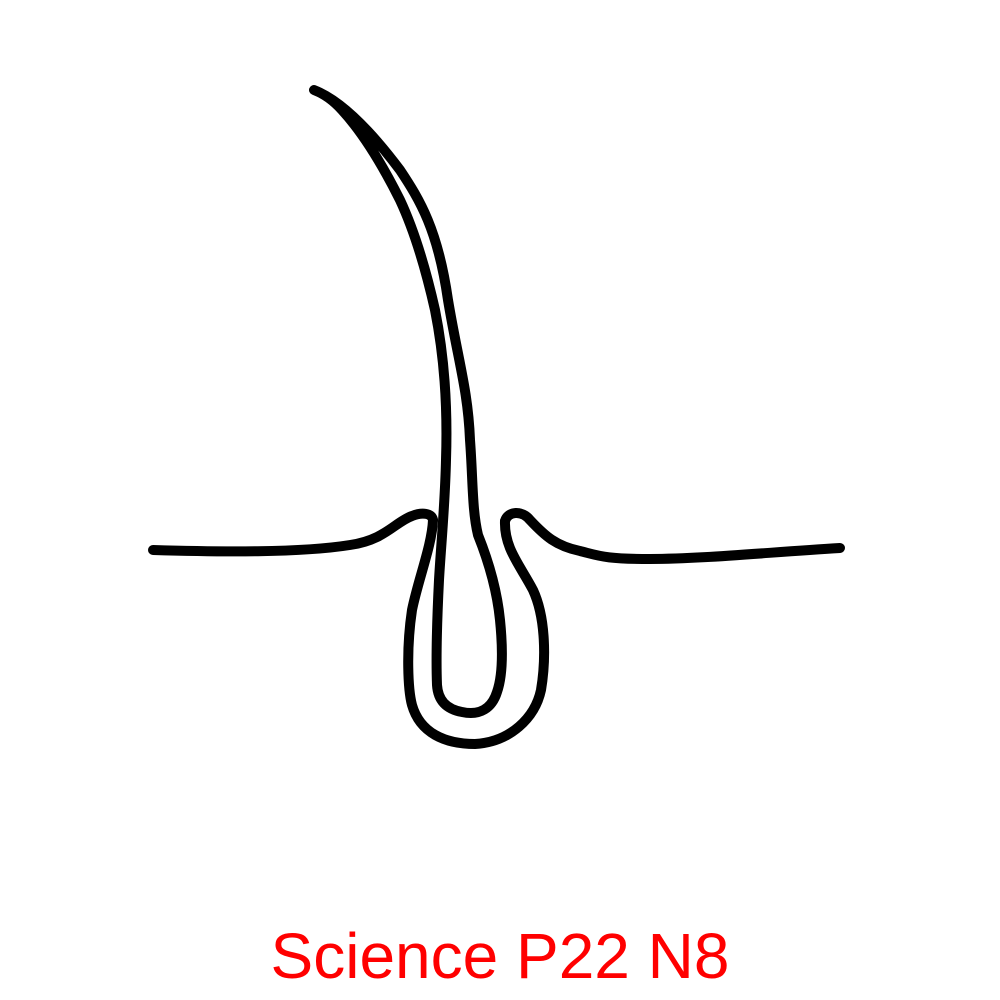 The height and width of the screenshot is (1000, 1000). Describe the element at coordinates (293, 532) in the screenshot. I see `skin-surface-left` at that location.